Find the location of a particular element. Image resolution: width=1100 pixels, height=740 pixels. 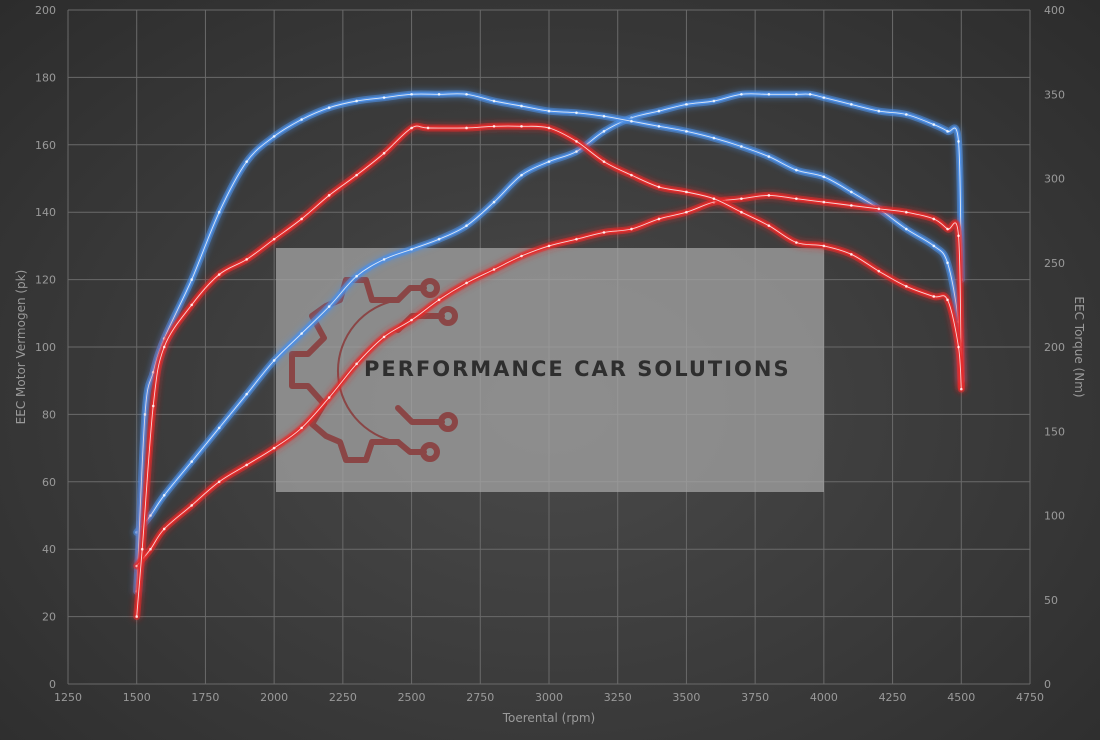

y-right-tick-label: 50 is located at coordinates (1051, 600).